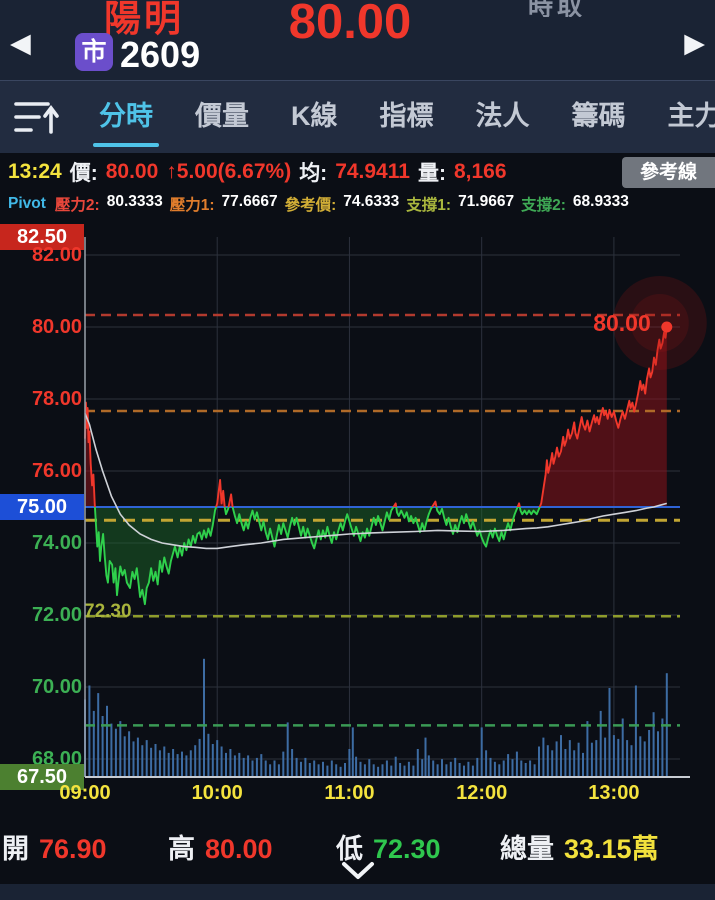  What do you see at coordinates (222, 116) in the screenshot?
I see `tab-2: 價量` at bounding box center [222, 116].